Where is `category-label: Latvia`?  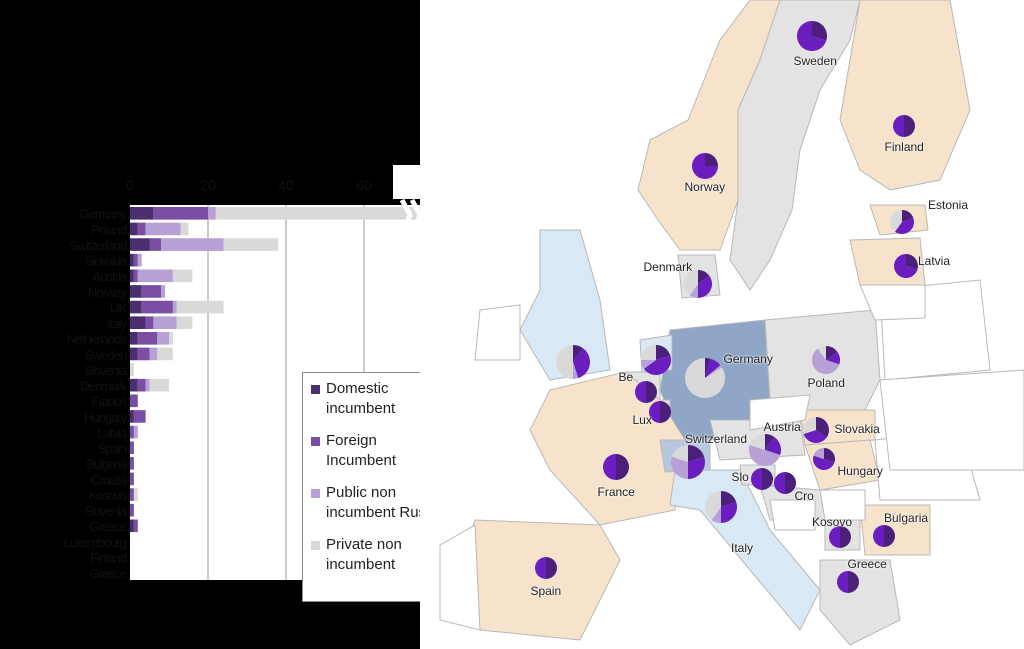 category-label: Latvia is located at coordinates (112, 432).